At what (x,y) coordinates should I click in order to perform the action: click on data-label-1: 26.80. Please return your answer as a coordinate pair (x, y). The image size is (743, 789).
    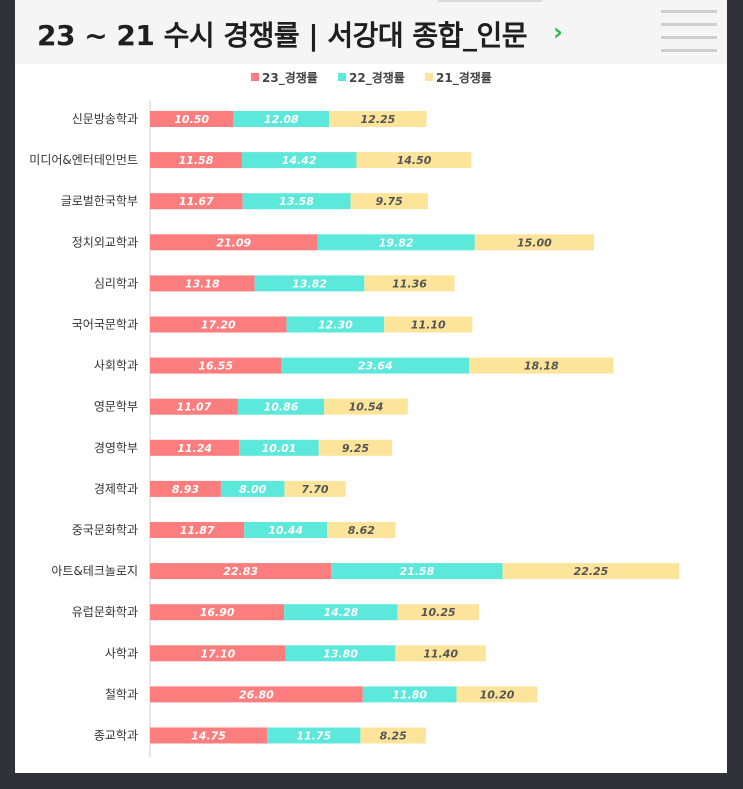
    Looking at the image, I should click on (256, 694).